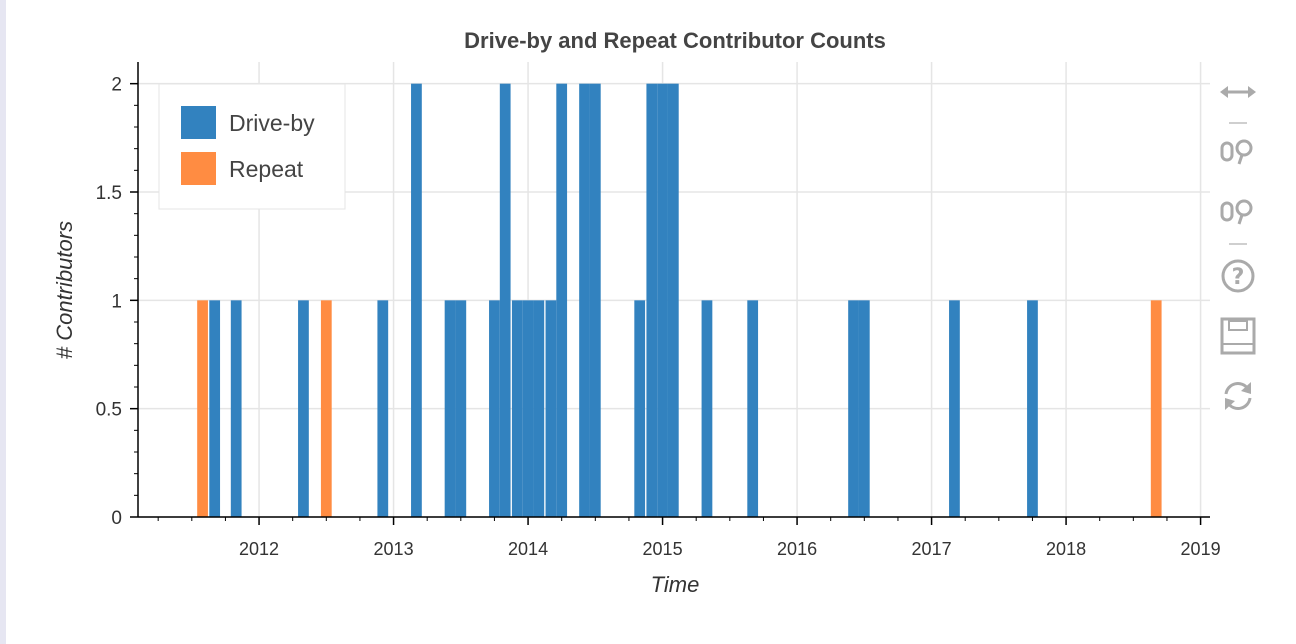 This screenshot has width=1296, height=644. What do you see at coordinates (663, 549) in the screenshot?
I see `x-tick-label: 2015` at bounding box center [663, 549].